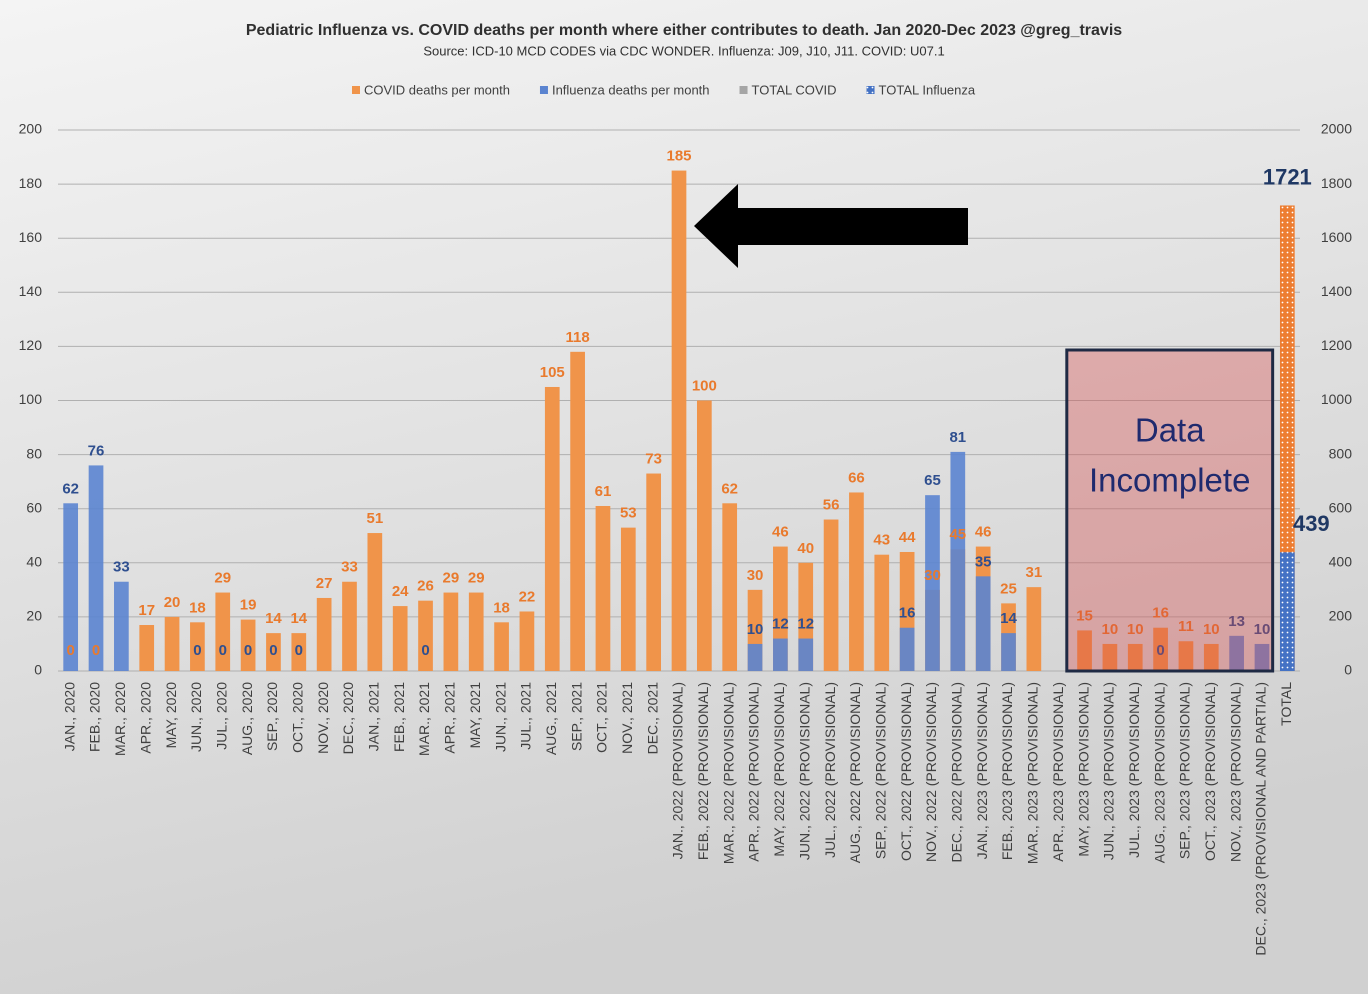 This screenshot has width=1368, height=994. I want to click on legend-swatch-pattern, so click(870, 90).